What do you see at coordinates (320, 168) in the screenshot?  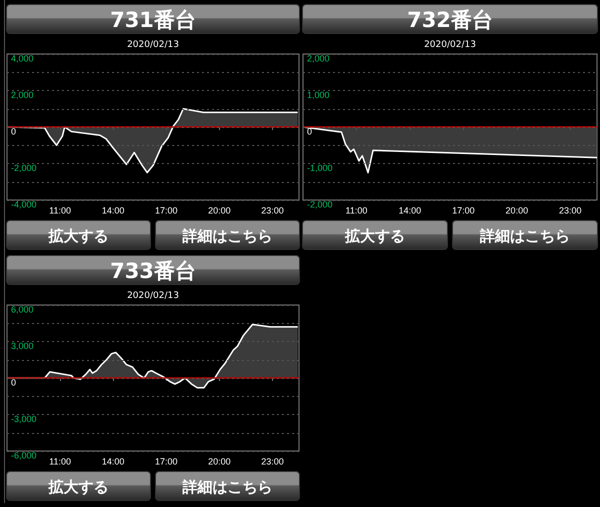 I see `y-tick-label: -1,000` at bounding box center [320, 168].